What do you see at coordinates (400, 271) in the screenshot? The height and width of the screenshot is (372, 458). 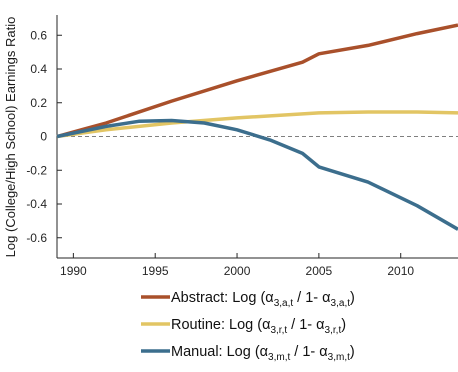 I see `x-tick-label: 2010` at bounding box center [400, 271].